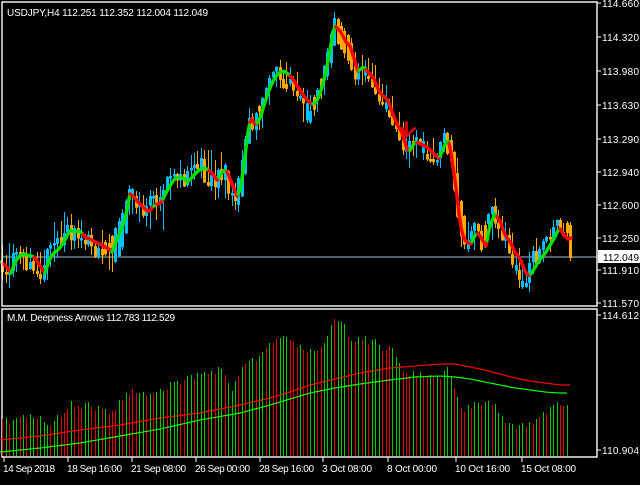 This screenshot has width=640, height=485. What do you see at coordinates (620, 5) in the screenshot?
I see `svg-text: 114.660` at bounding box center [620, 5].